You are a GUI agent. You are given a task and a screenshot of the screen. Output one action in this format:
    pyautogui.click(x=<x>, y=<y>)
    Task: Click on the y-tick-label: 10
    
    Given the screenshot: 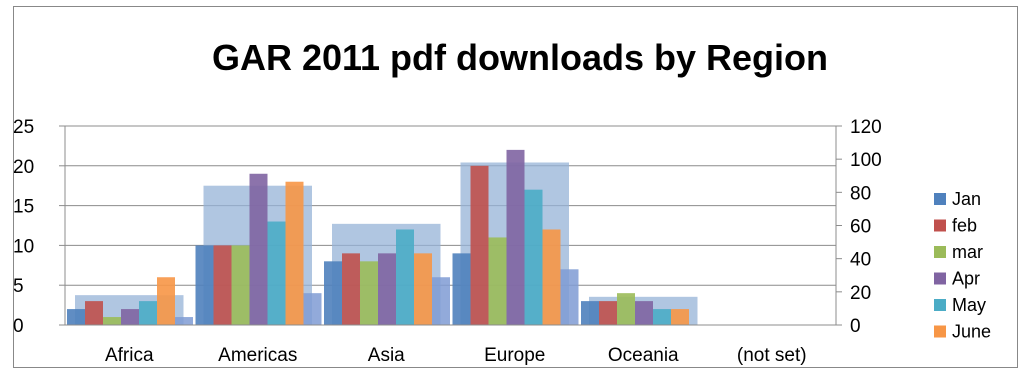 What is the action you would take?
    pyautogui.click(x=23, y=246)
    